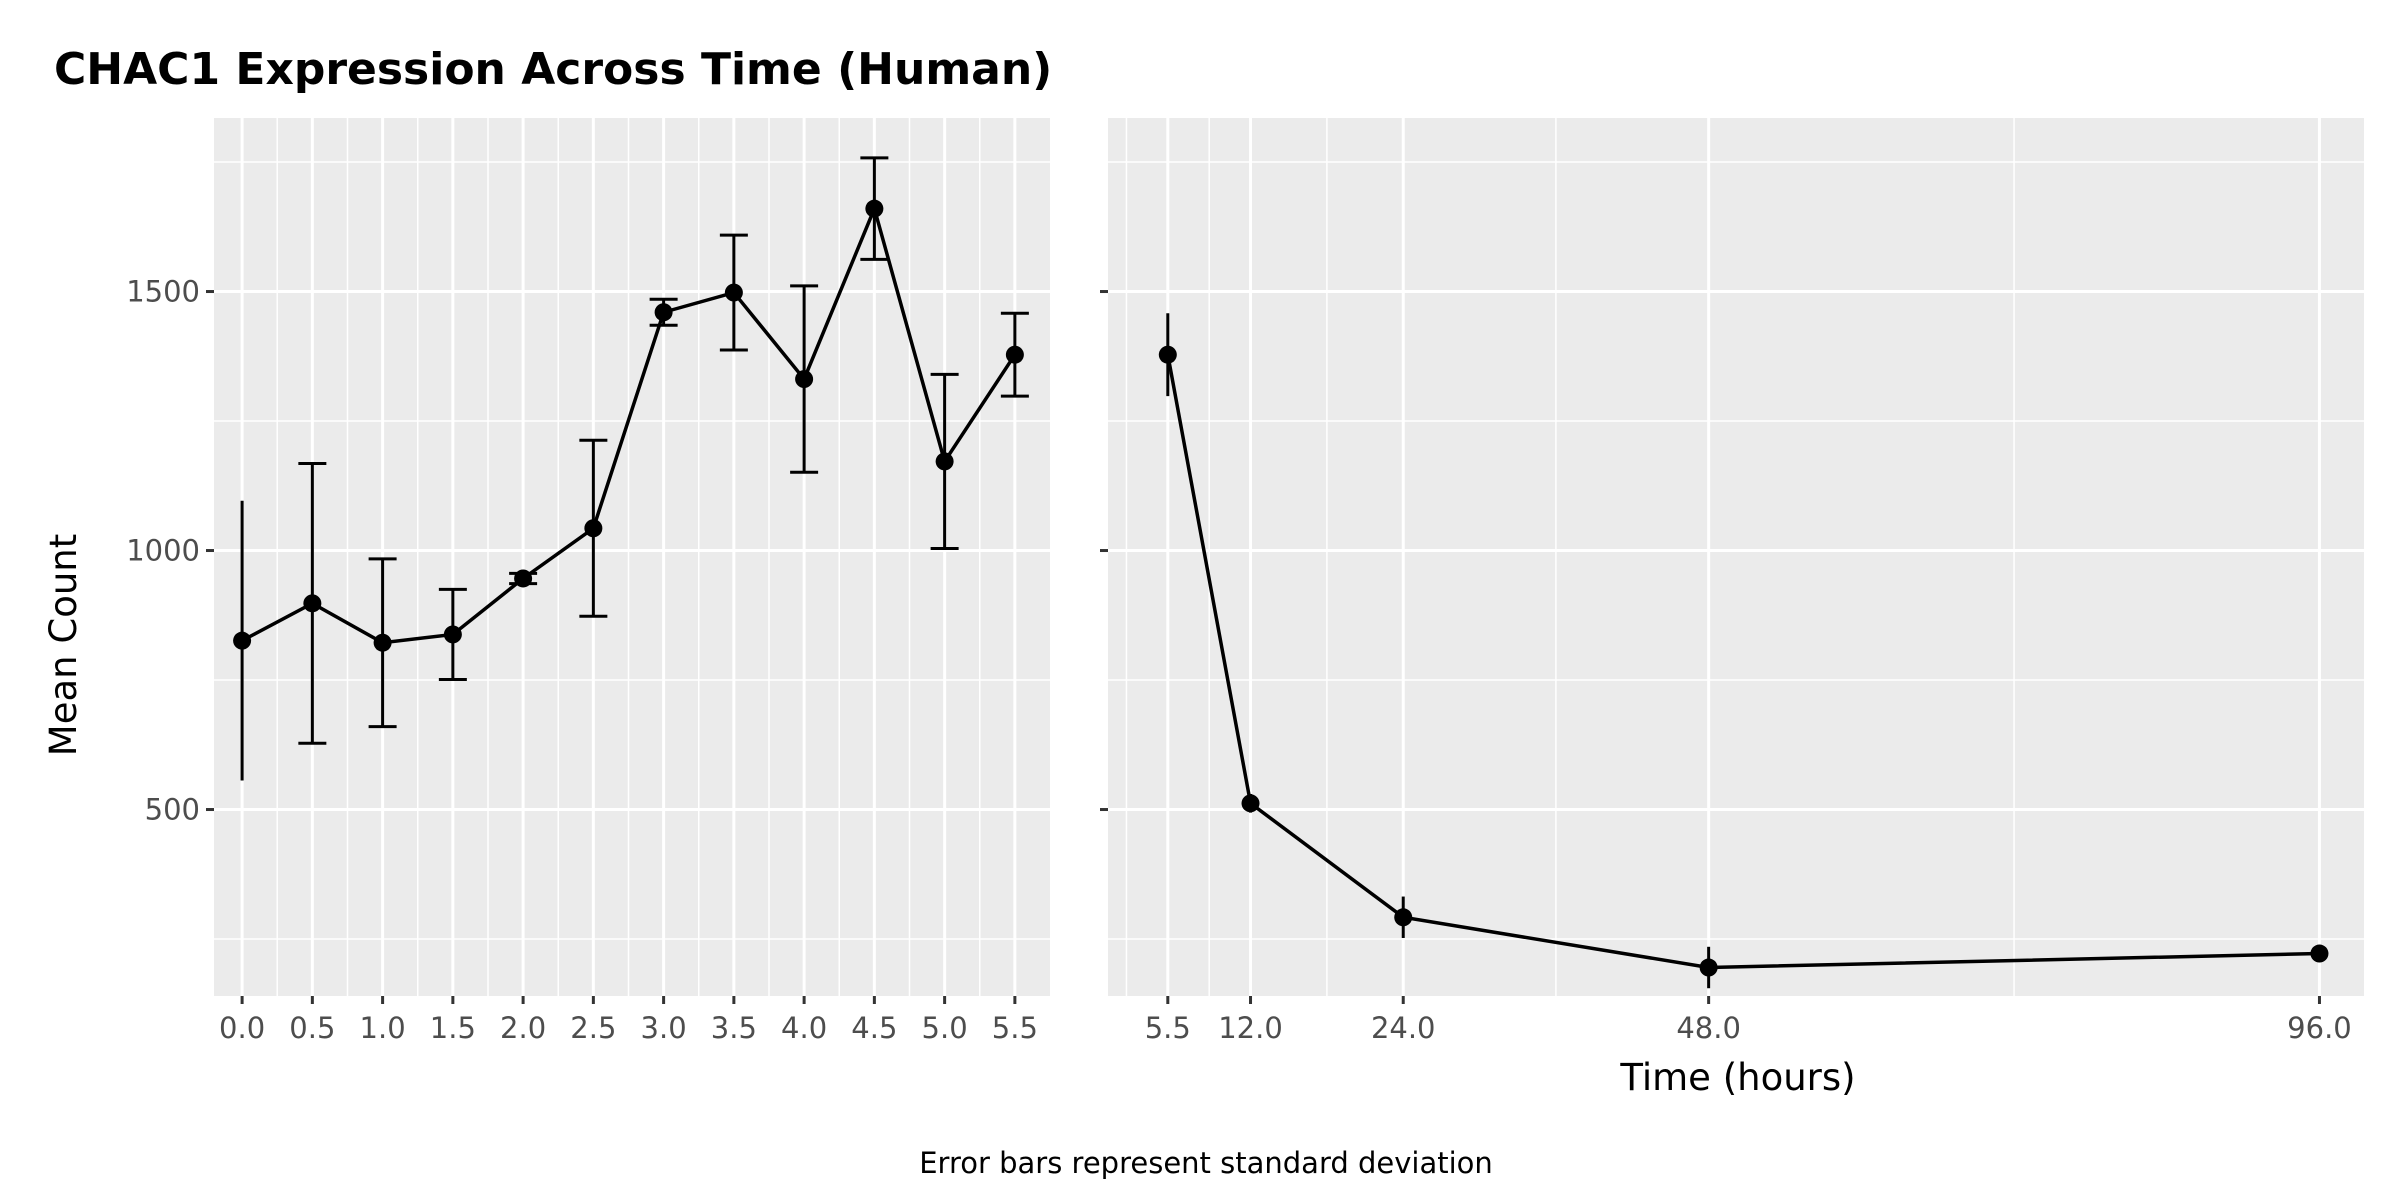 The width and height of the screenshot is (2400, 1200). Describe the element at coordinates (874, 1028) in the screenshot. I see `x-tick-label: 4.5` at that location.